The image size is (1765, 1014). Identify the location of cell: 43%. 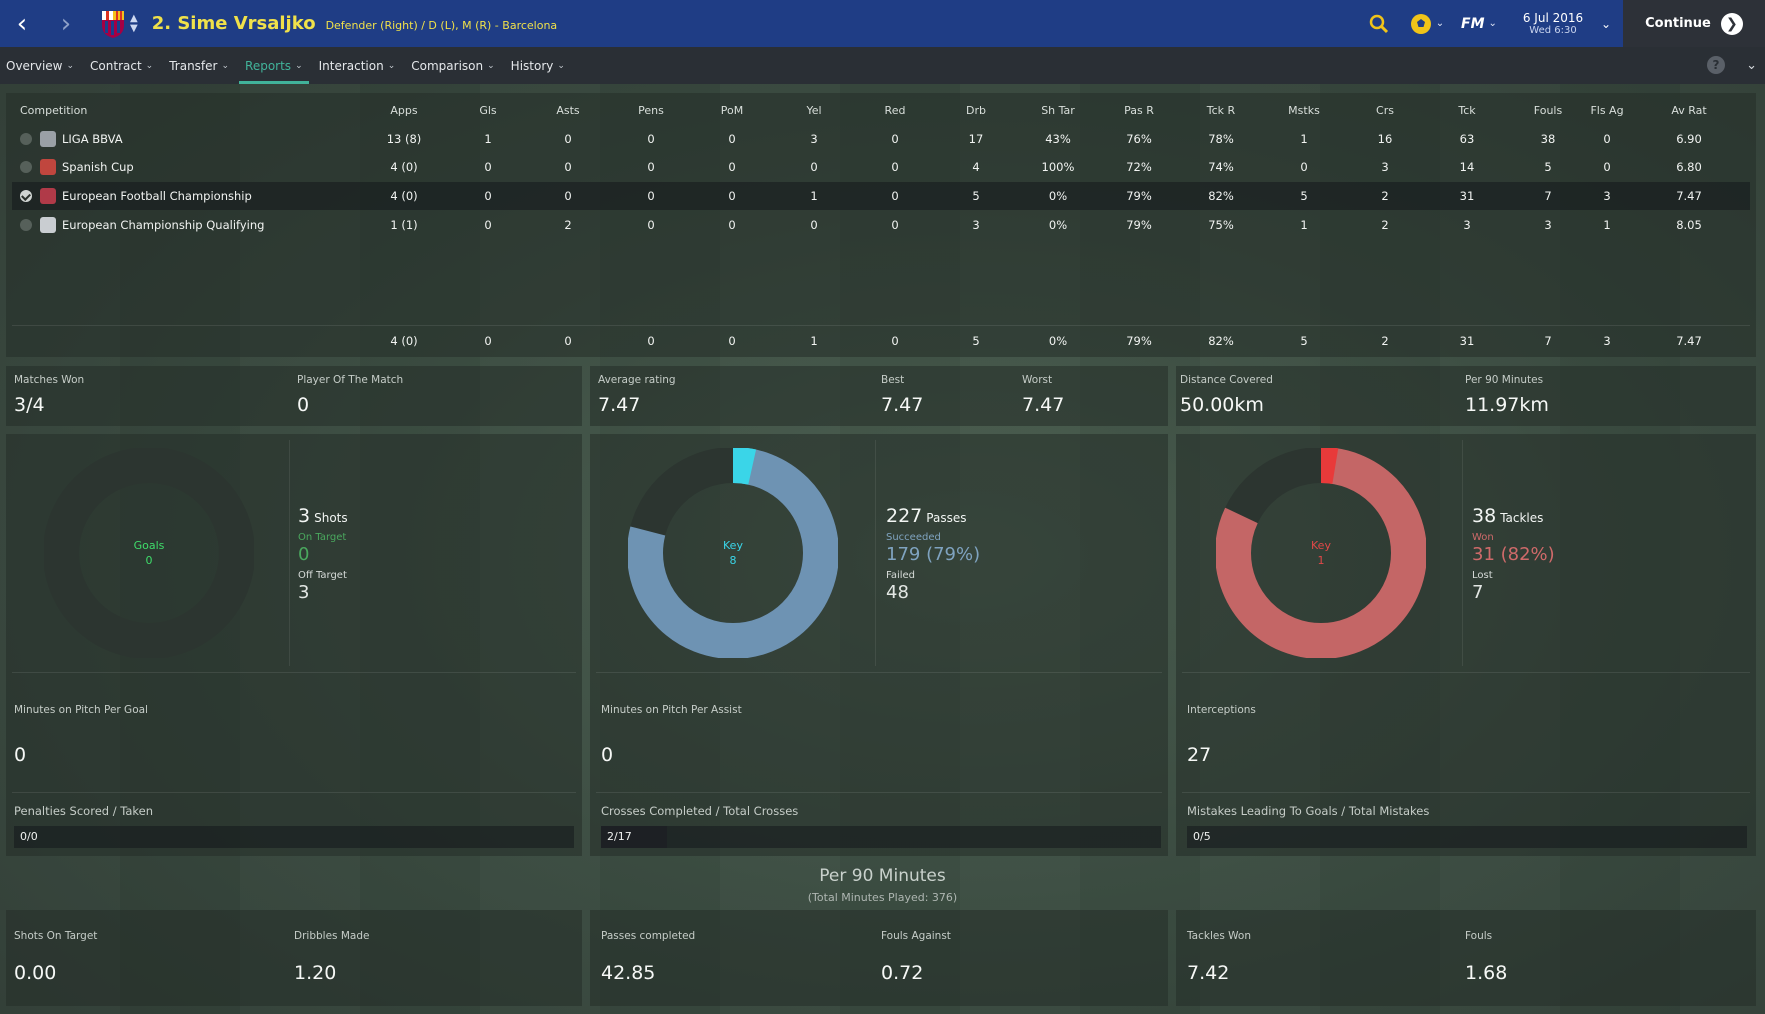
(1058, 139).